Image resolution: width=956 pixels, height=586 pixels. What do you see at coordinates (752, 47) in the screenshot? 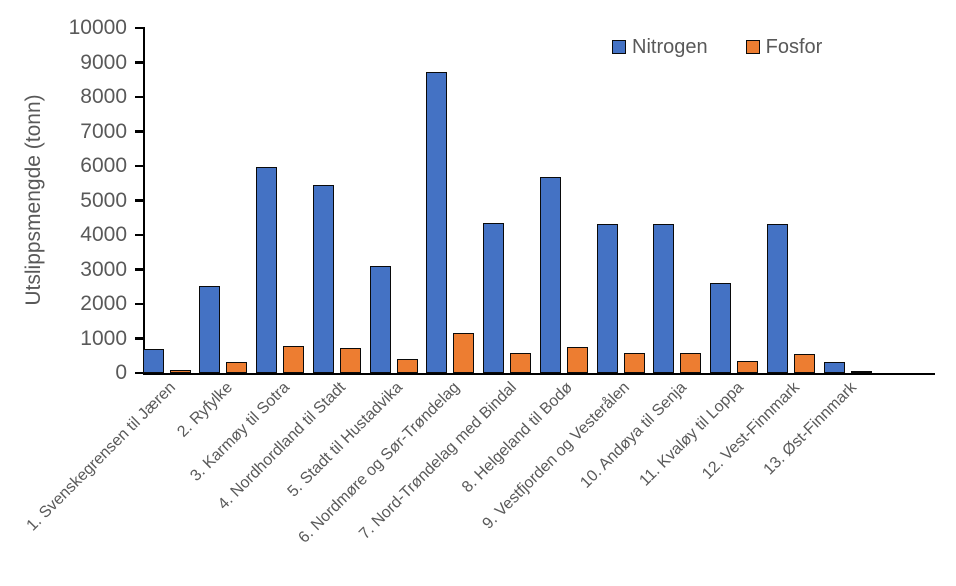
I see `legend-swatch-fosfor-icon` at bounding box center [752, 47].